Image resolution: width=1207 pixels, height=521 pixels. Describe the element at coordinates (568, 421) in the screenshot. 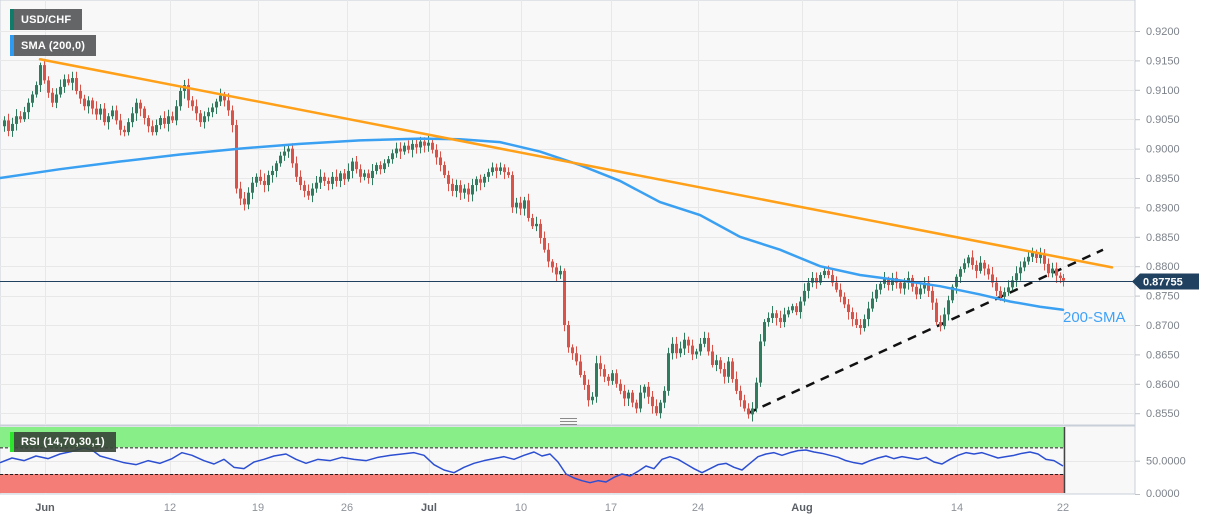

I see `series-marker-icon` at that location.